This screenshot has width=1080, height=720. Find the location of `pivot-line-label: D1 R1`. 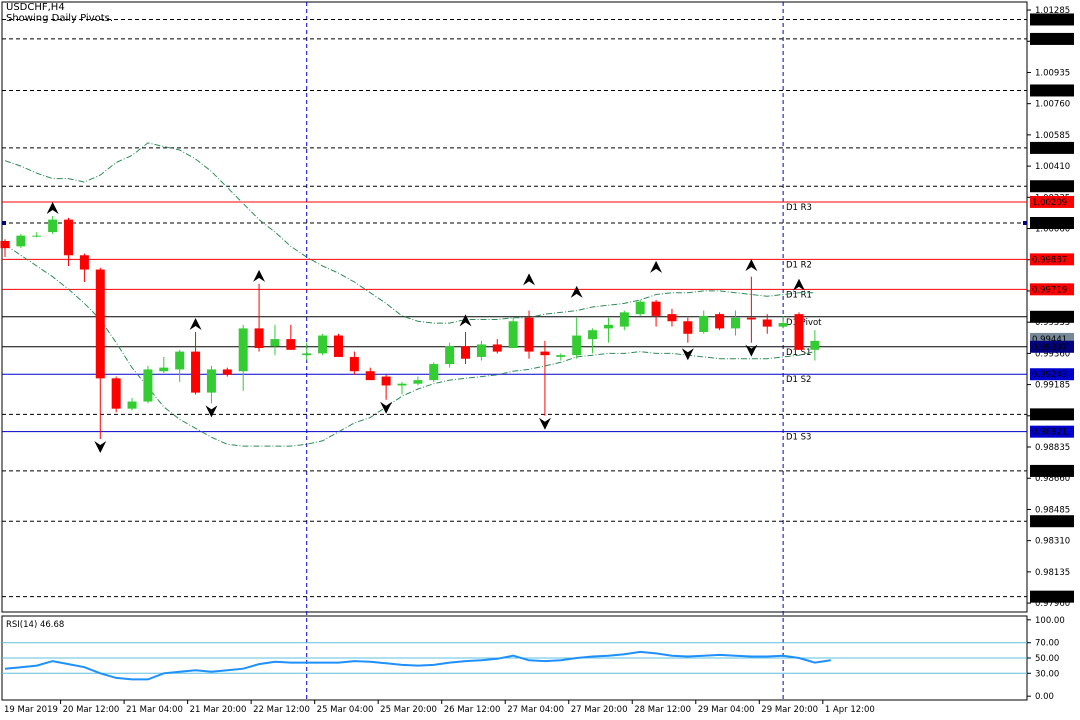

pivot-line-label: D1 R1 is located at coordinates (799, 295).